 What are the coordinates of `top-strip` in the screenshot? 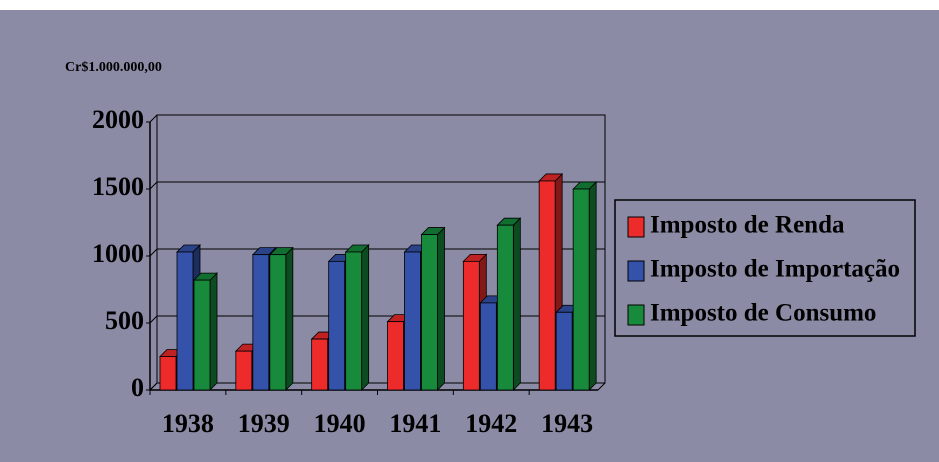 It's located at (469, 5).